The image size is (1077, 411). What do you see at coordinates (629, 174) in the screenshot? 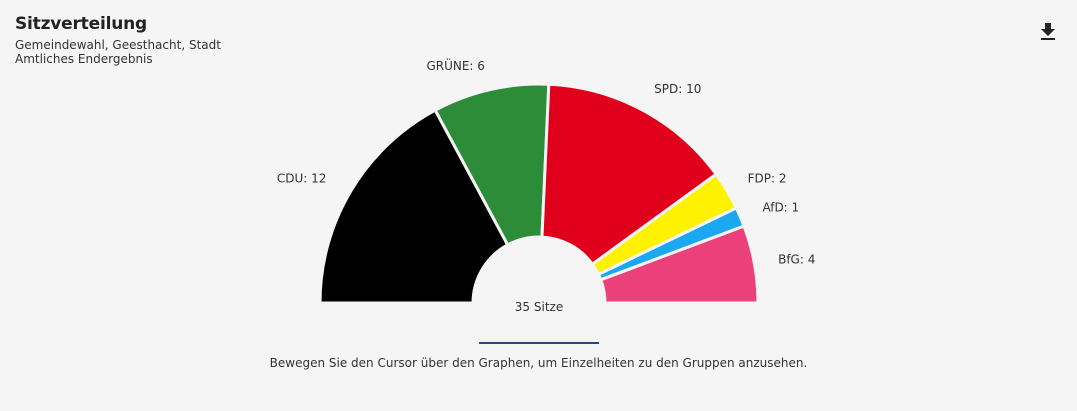
I see `slice-spd` at bounding box center [629, 174].